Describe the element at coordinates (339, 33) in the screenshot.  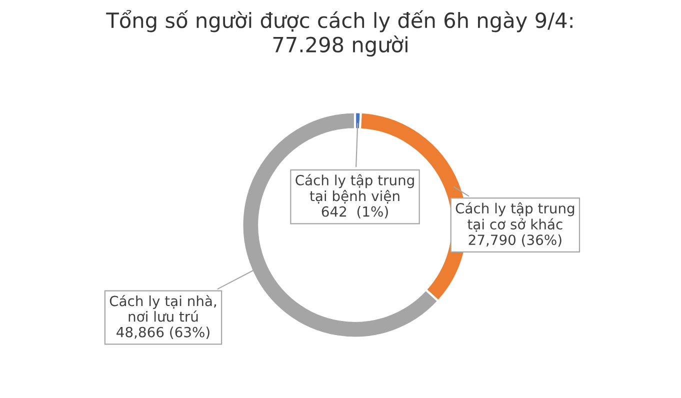
I see `chart-title: Tổng số người được cách ly đến 6h ngày 9/4: 77.298 người` at that location.